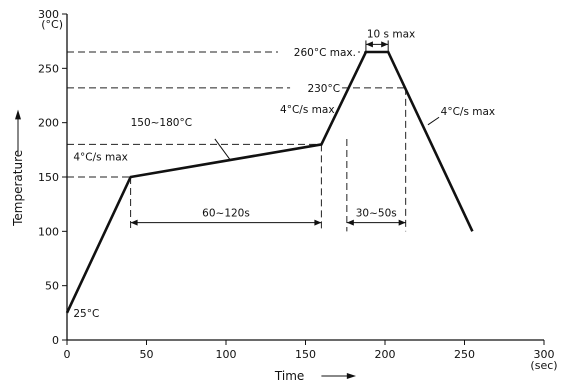 This screenshot has width=582, height=391. I want to click on span-label: 30~50s, so click(376, 214).